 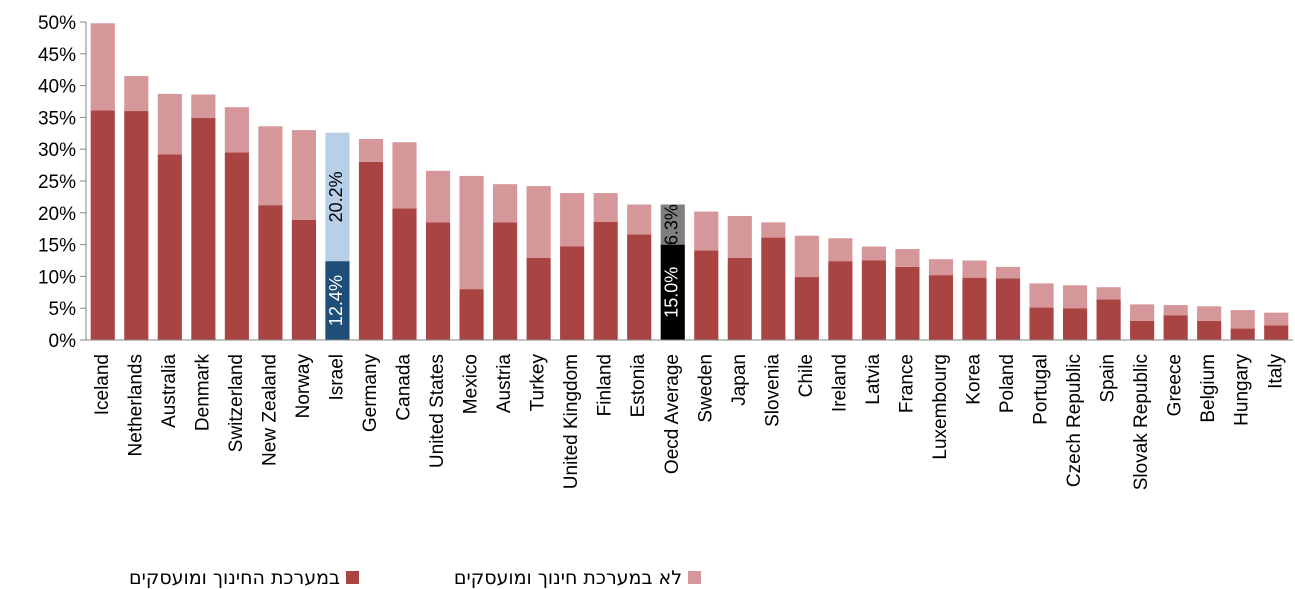 I want to click on bar-data-label: 12.4%, so click(x=336, y=300).